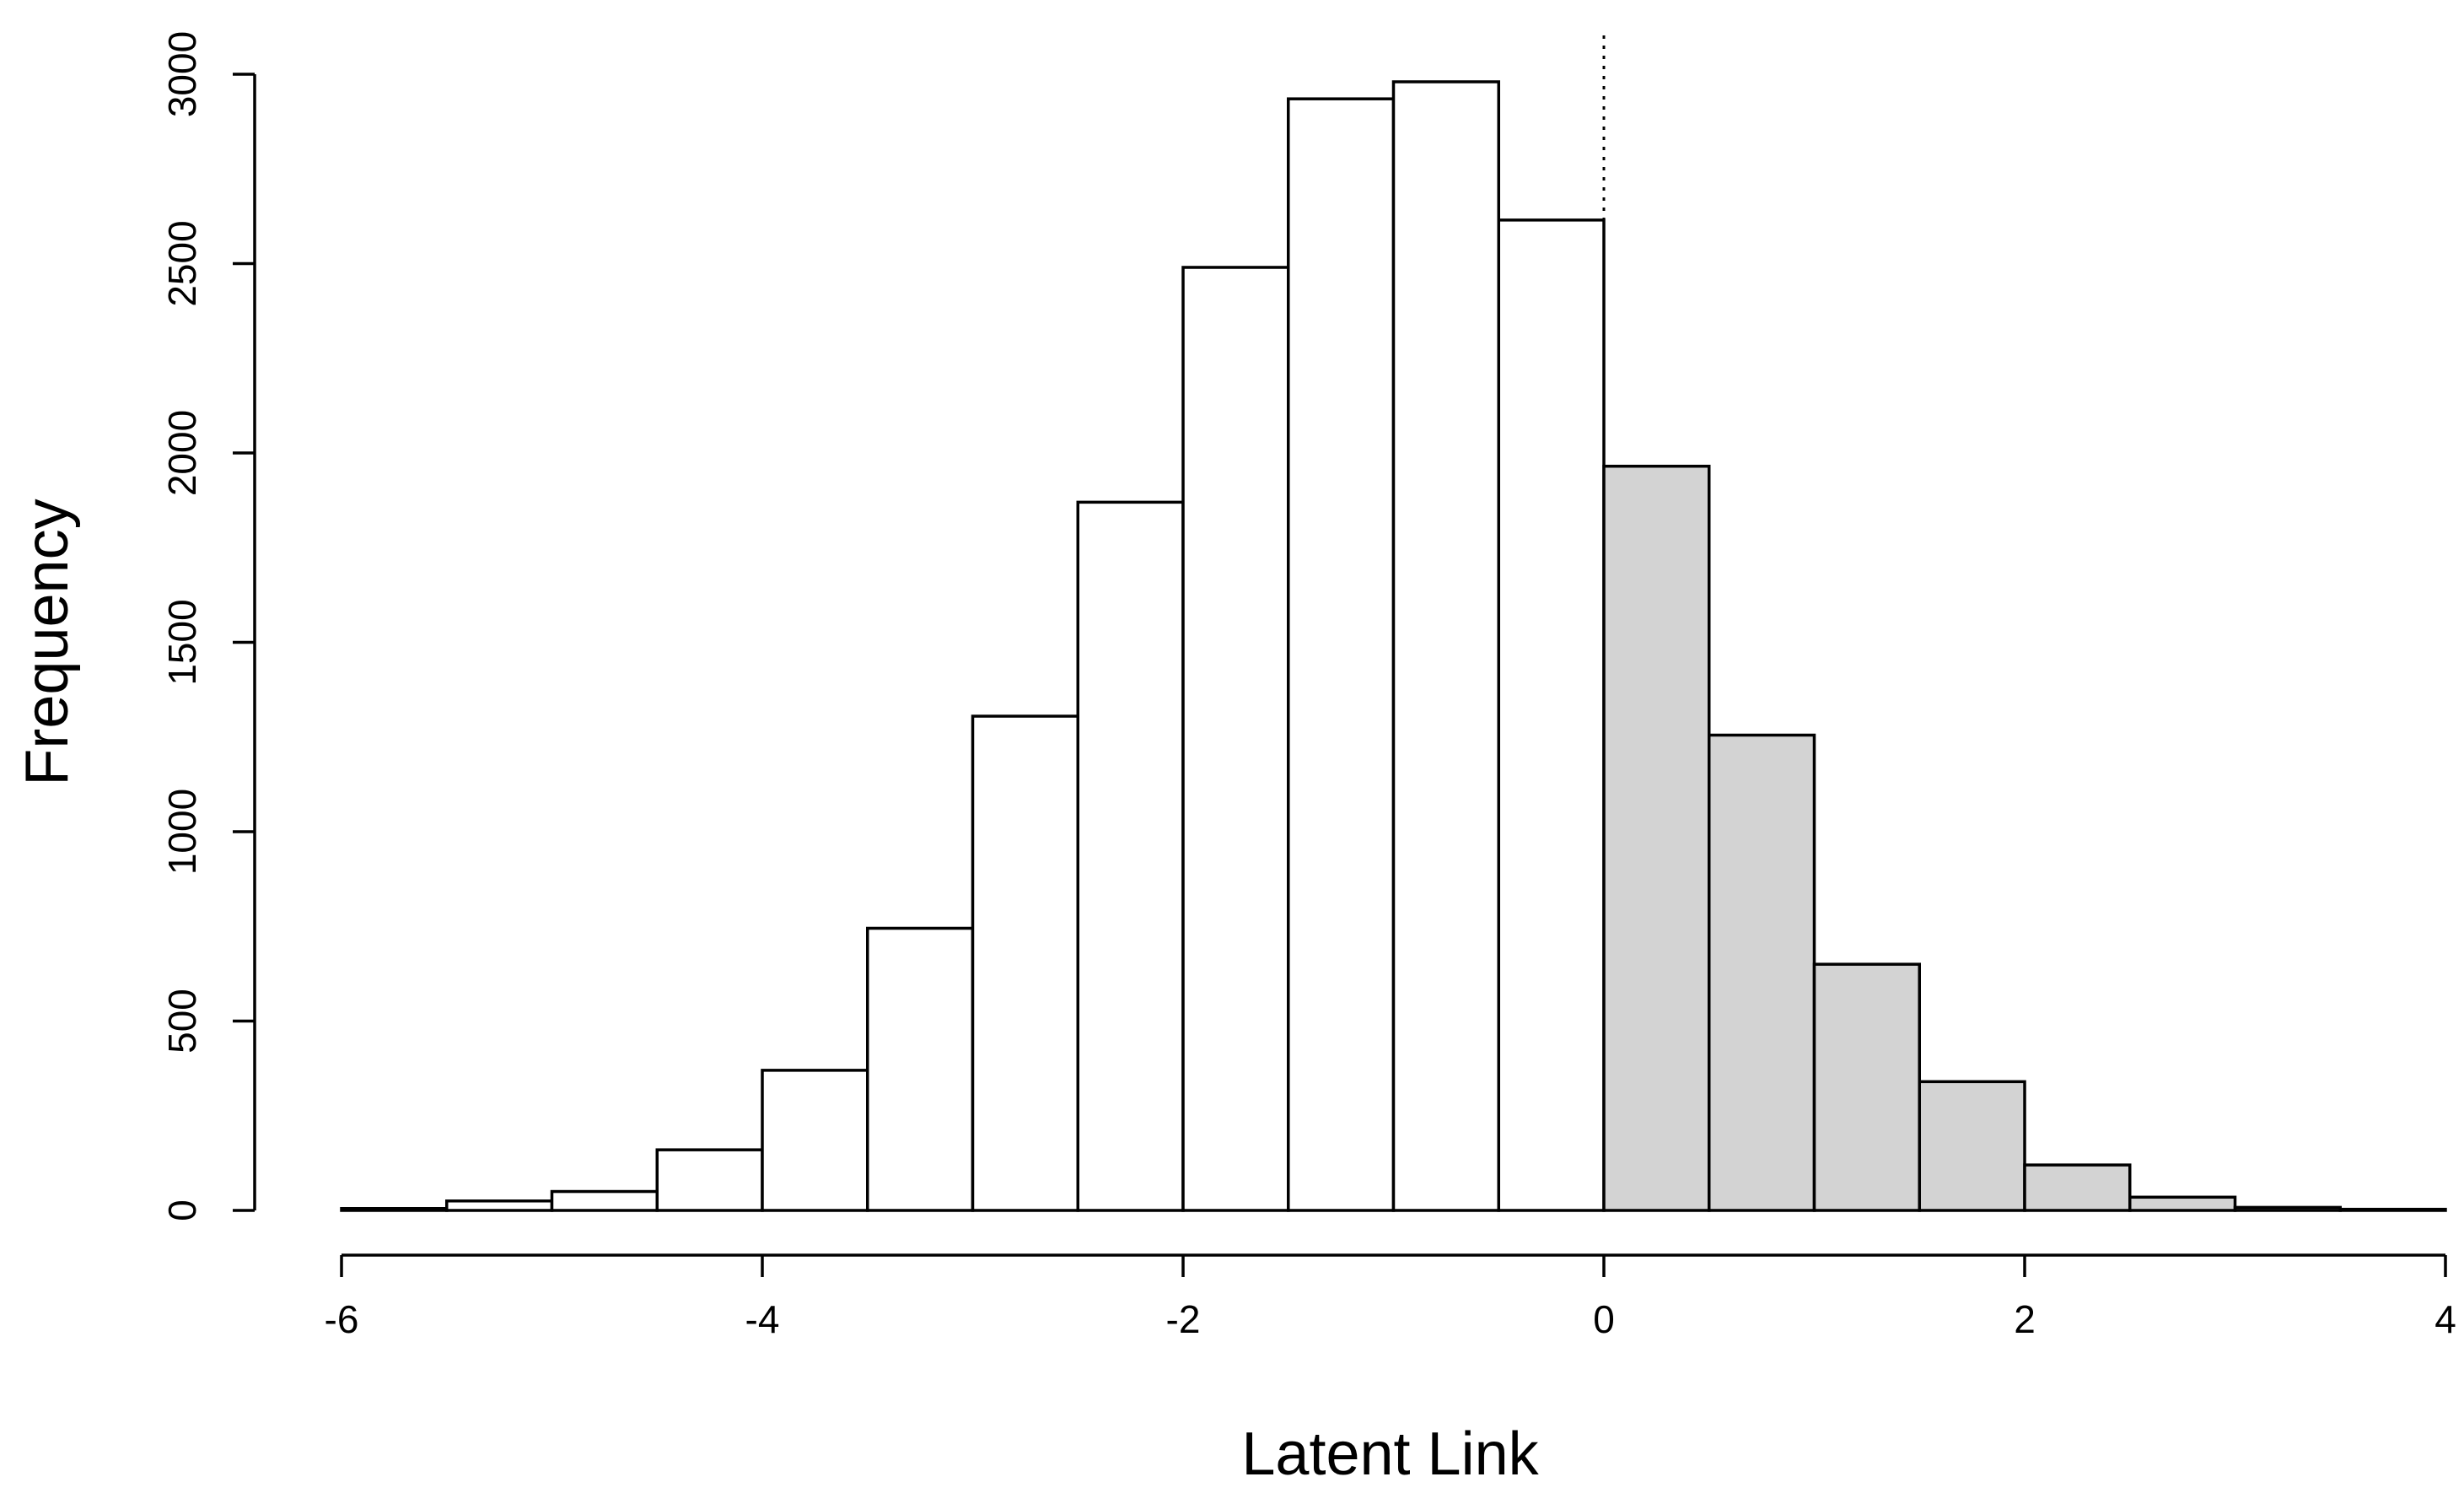  I want to click on y-tick-label: 1000, so click(182, 832).